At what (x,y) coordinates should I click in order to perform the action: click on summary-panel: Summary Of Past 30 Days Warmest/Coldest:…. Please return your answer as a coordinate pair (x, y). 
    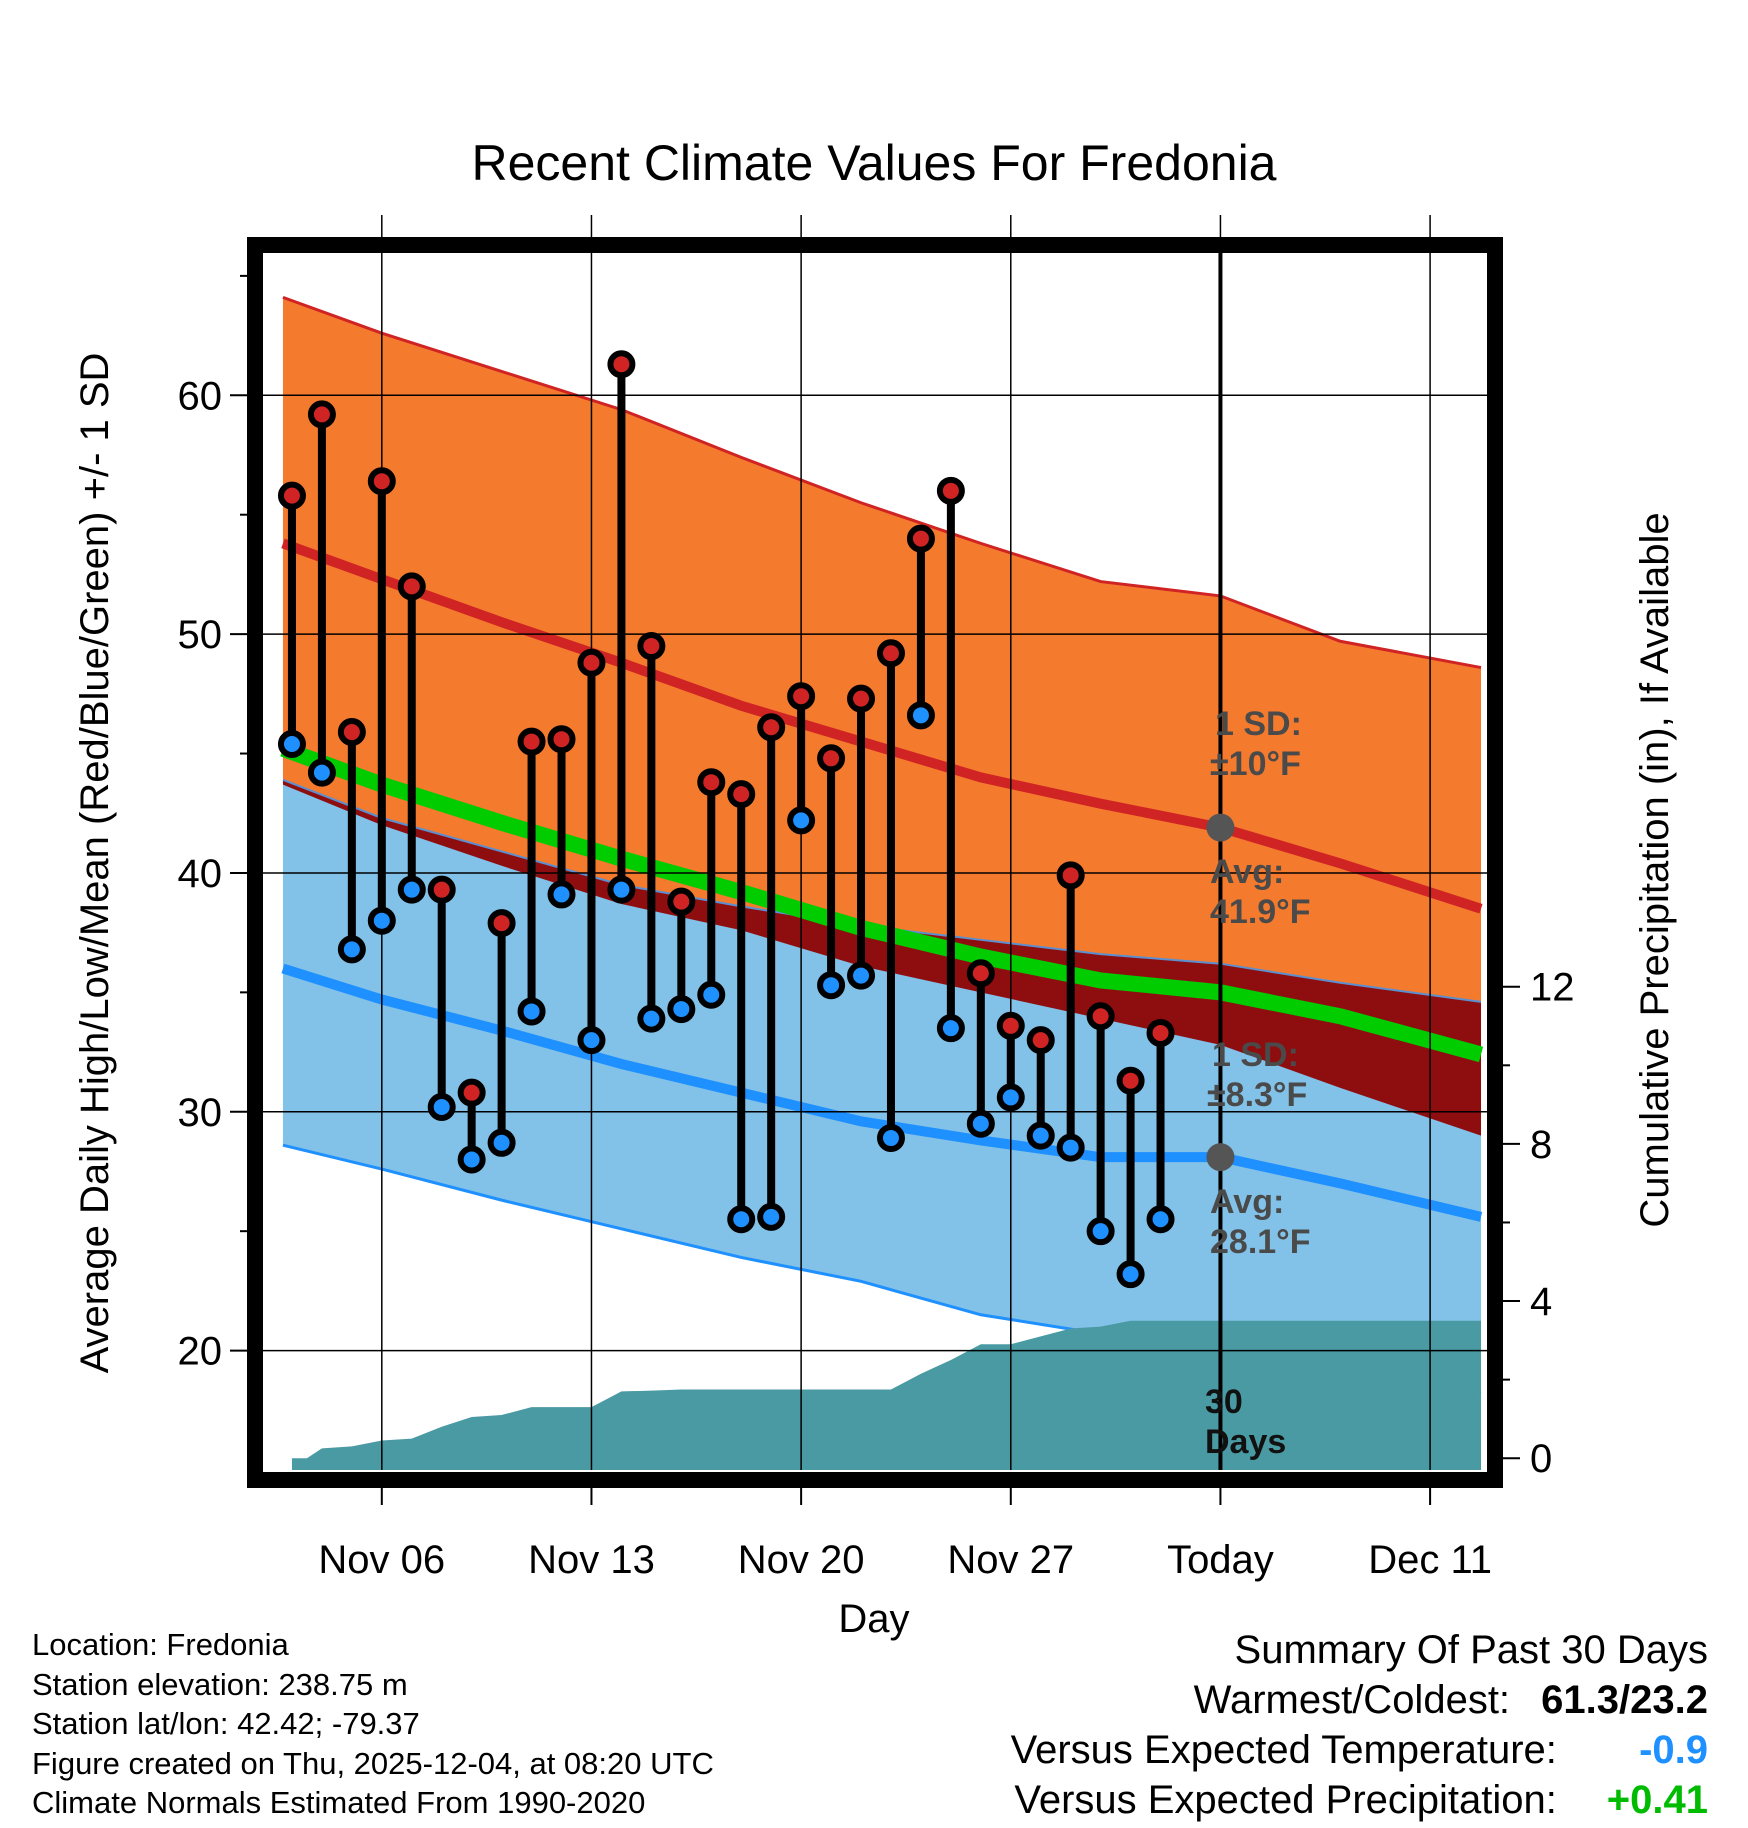
    Looking at the image, I should click on (1359, 1725).